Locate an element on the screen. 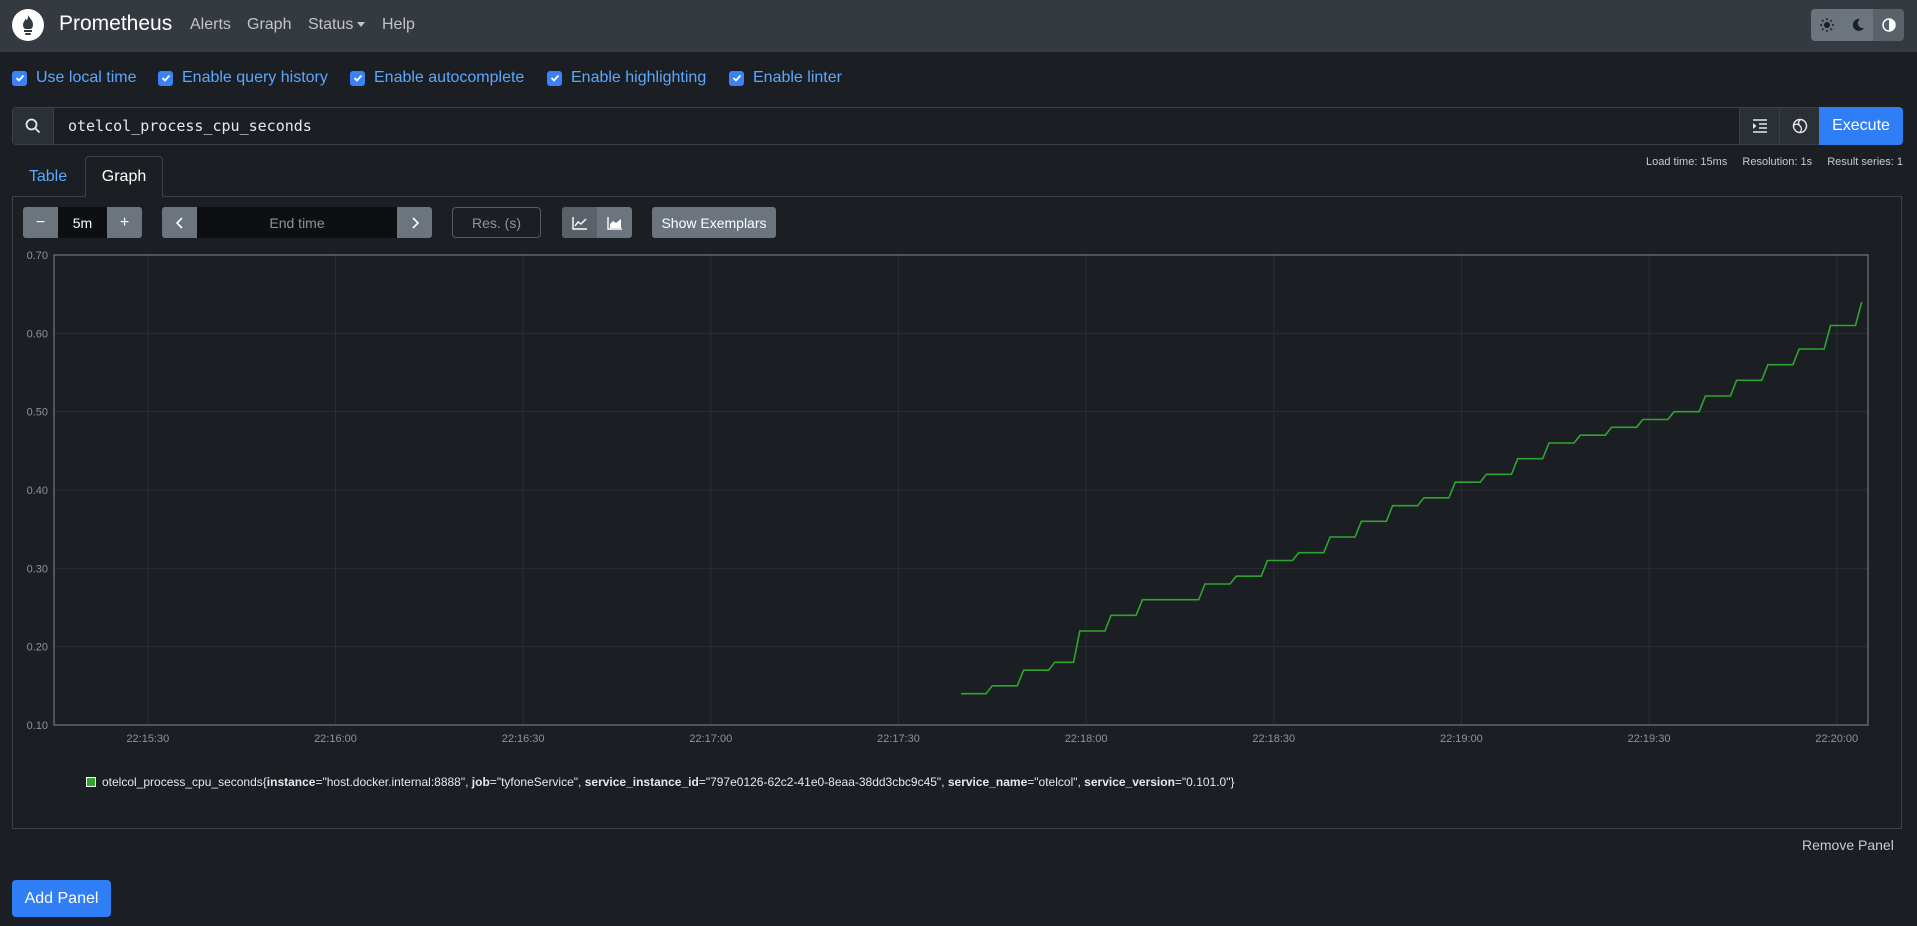  navbar: Prometheus Alerts Graph Status Help is located at coordinates (958, 26).